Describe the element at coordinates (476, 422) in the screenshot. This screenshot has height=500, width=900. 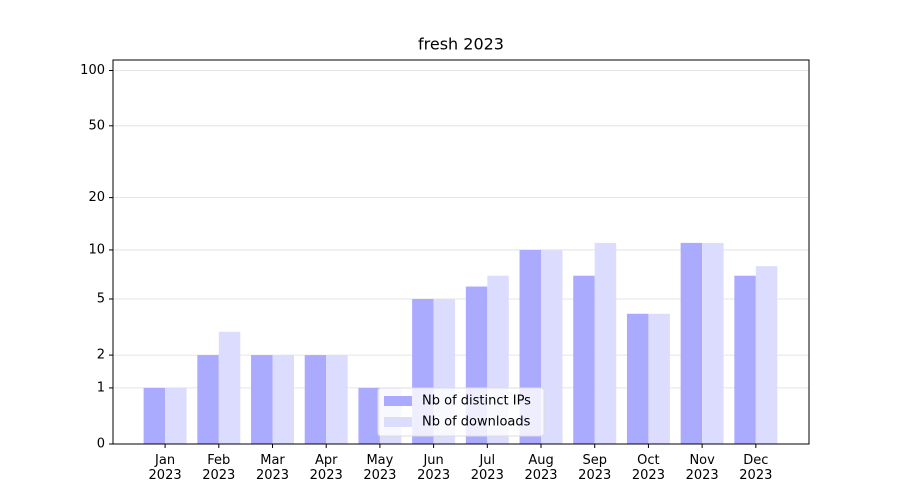
I see `legend-label: Nb of downloads` at that location.